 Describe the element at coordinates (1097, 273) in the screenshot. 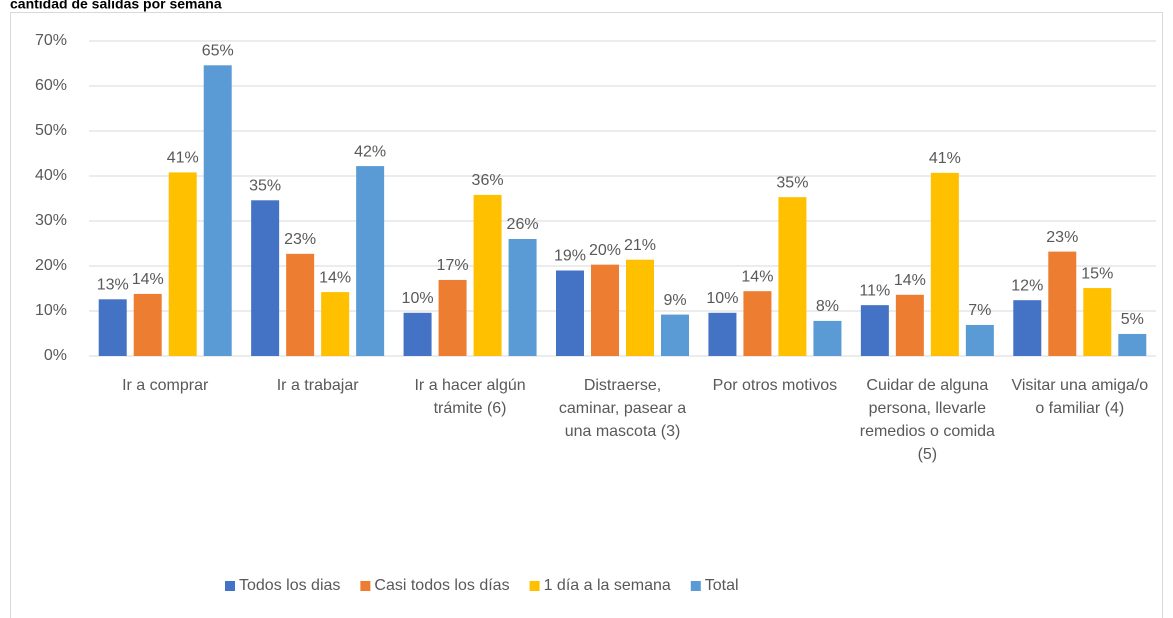

I see `data-label: 15%` at that location.